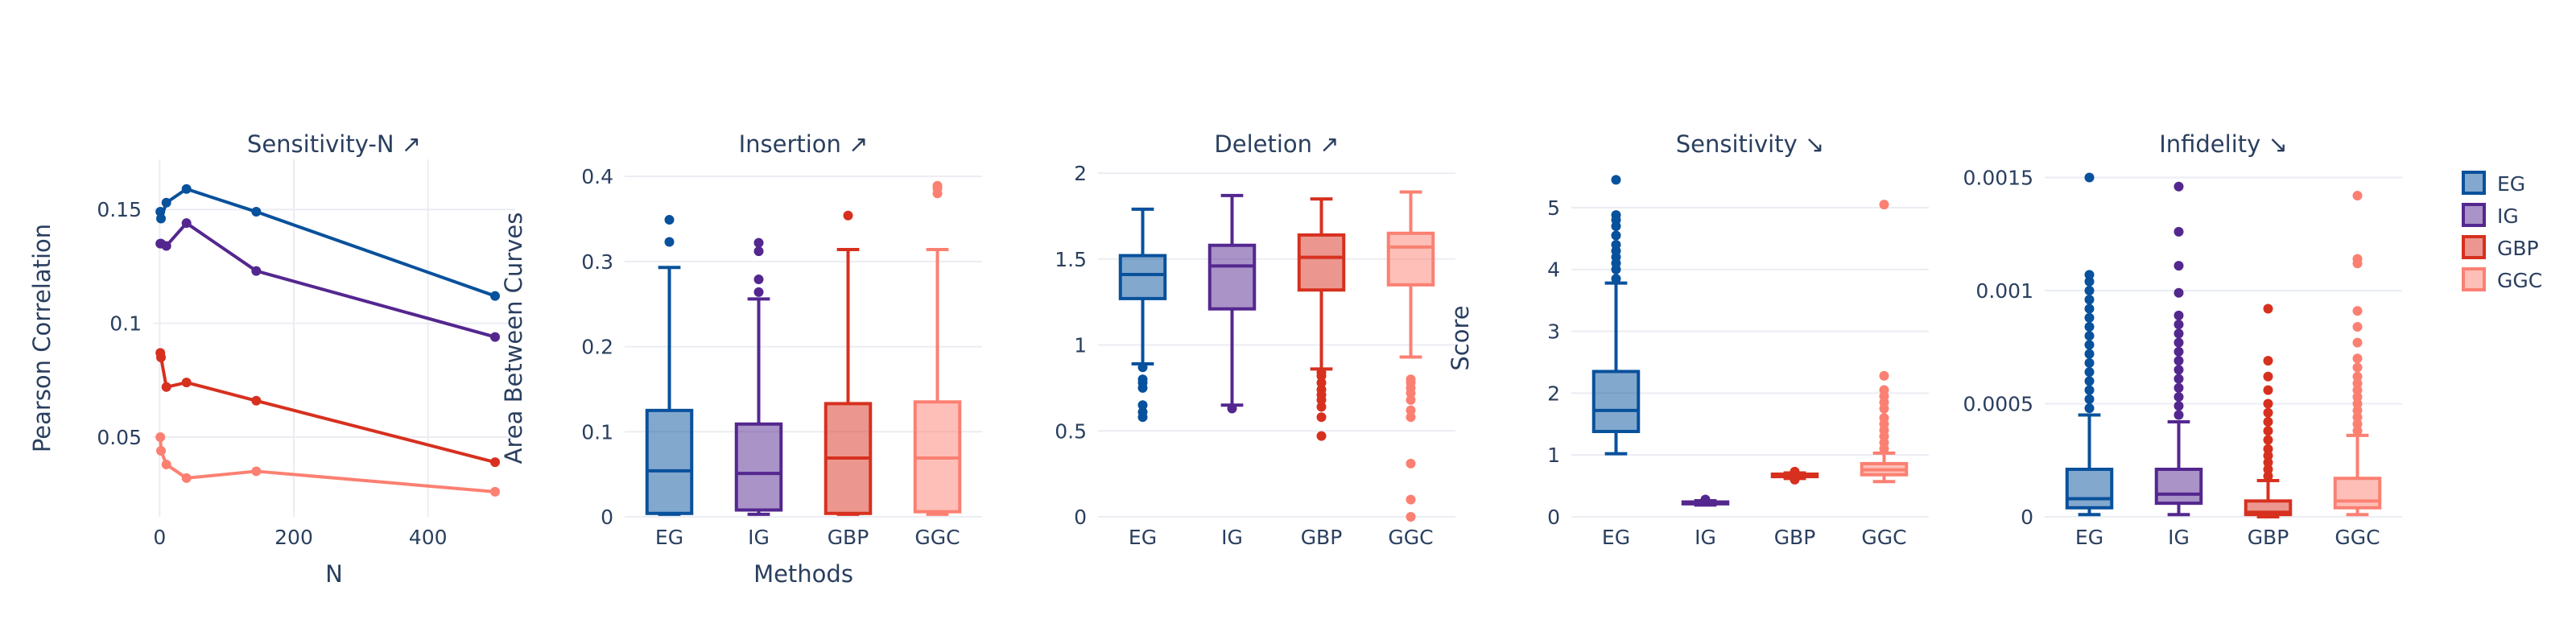  Describe the element at coordinates (119, 437) in the screenshot. I see `ytick-label: 0.05` at that location.